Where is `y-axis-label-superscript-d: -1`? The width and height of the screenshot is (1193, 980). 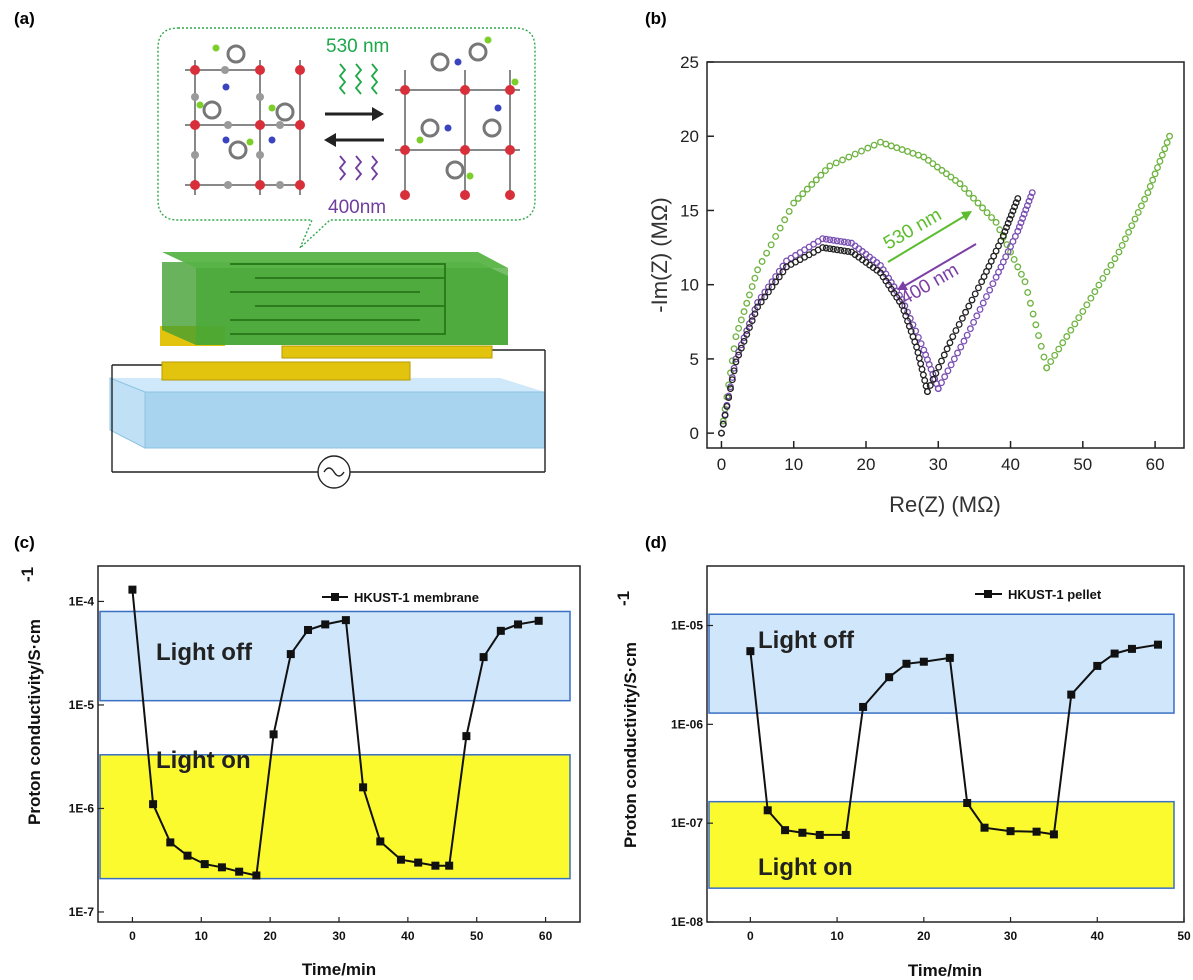 y-axis-label-superscript-d: -1 is located at coordinates (623, 598).